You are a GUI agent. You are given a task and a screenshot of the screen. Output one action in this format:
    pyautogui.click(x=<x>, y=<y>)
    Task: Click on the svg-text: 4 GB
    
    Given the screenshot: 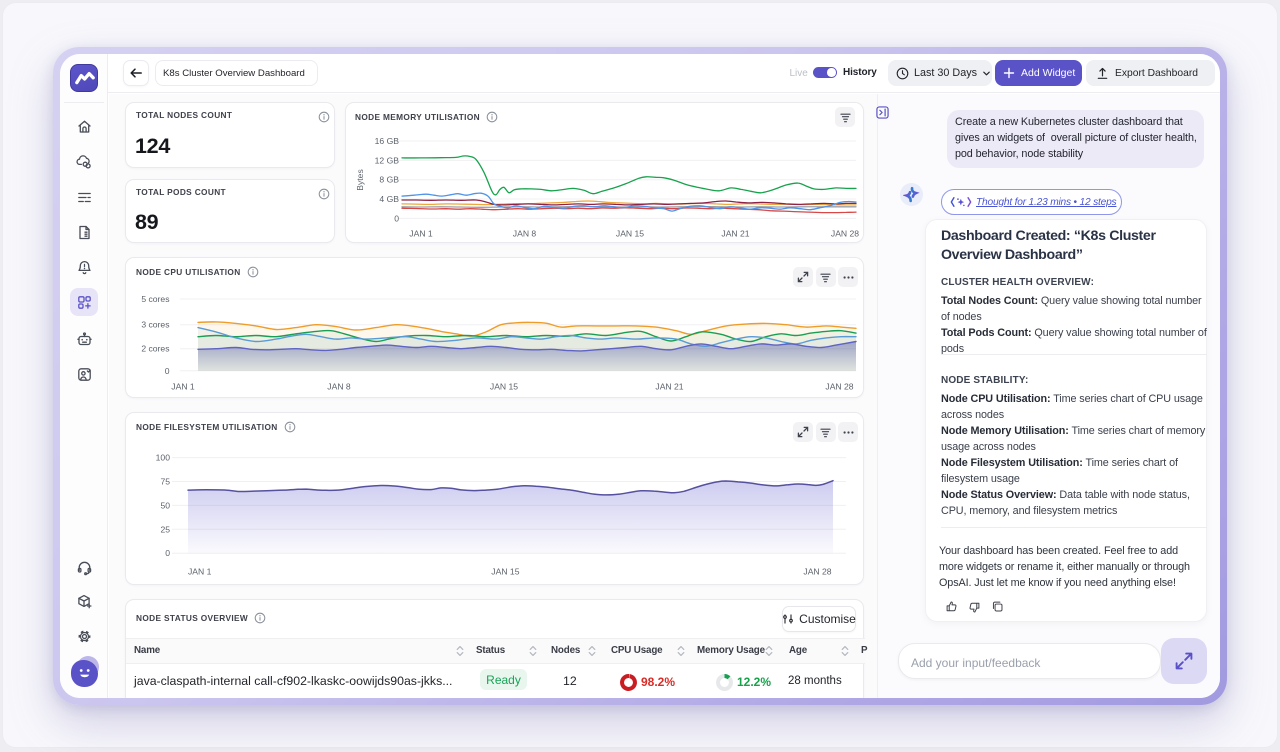 What is the action you would take?
    pyautogui.click(x=389, y=199)
    